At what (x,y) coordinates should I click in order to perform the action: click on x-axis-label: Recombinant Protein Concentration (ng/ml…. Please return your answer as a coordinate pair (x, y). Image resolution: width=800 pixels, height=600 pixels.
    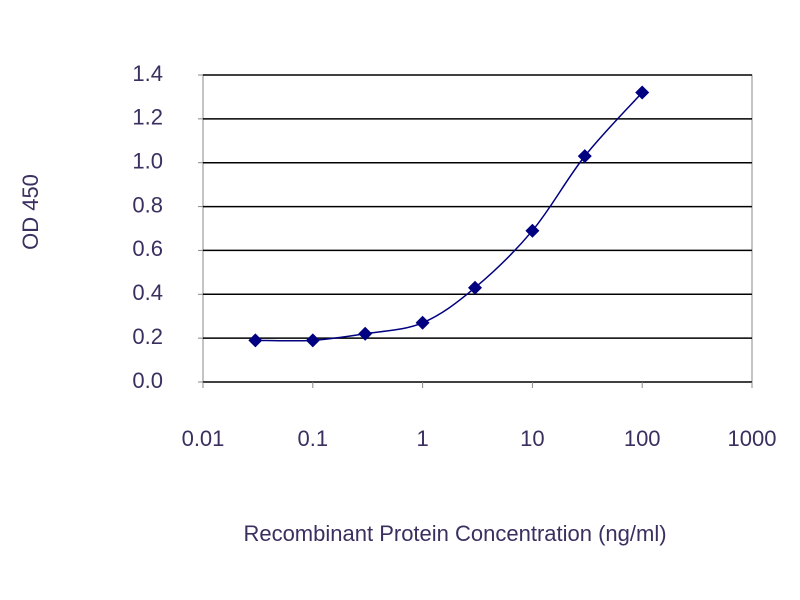
    Looking at the image, I should click on (454, 533).